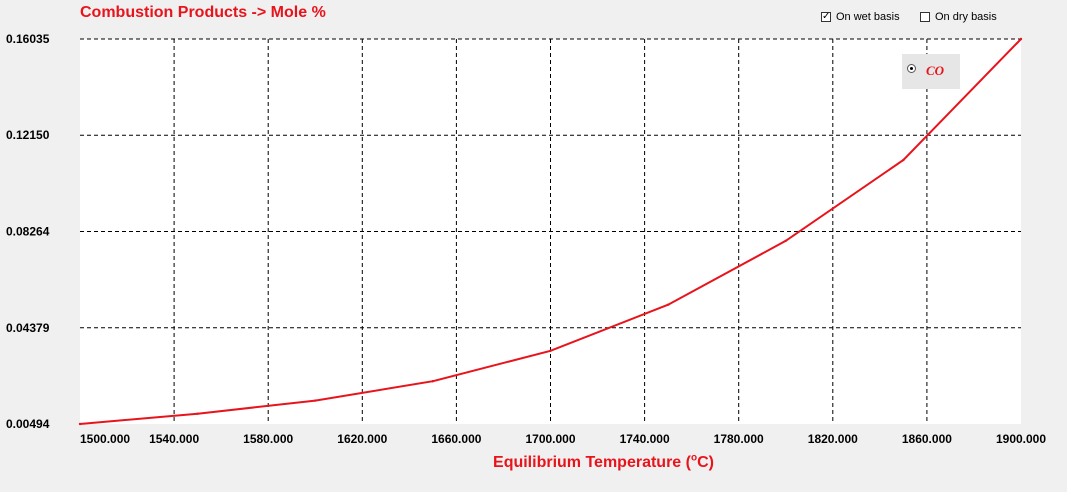 This screenshot has width=1067, height=492. Describe the element at coordinates (603, 462) in the screenshot. I see `x-axis-label-text: Equilibrium Temperature (oC)` at that location.